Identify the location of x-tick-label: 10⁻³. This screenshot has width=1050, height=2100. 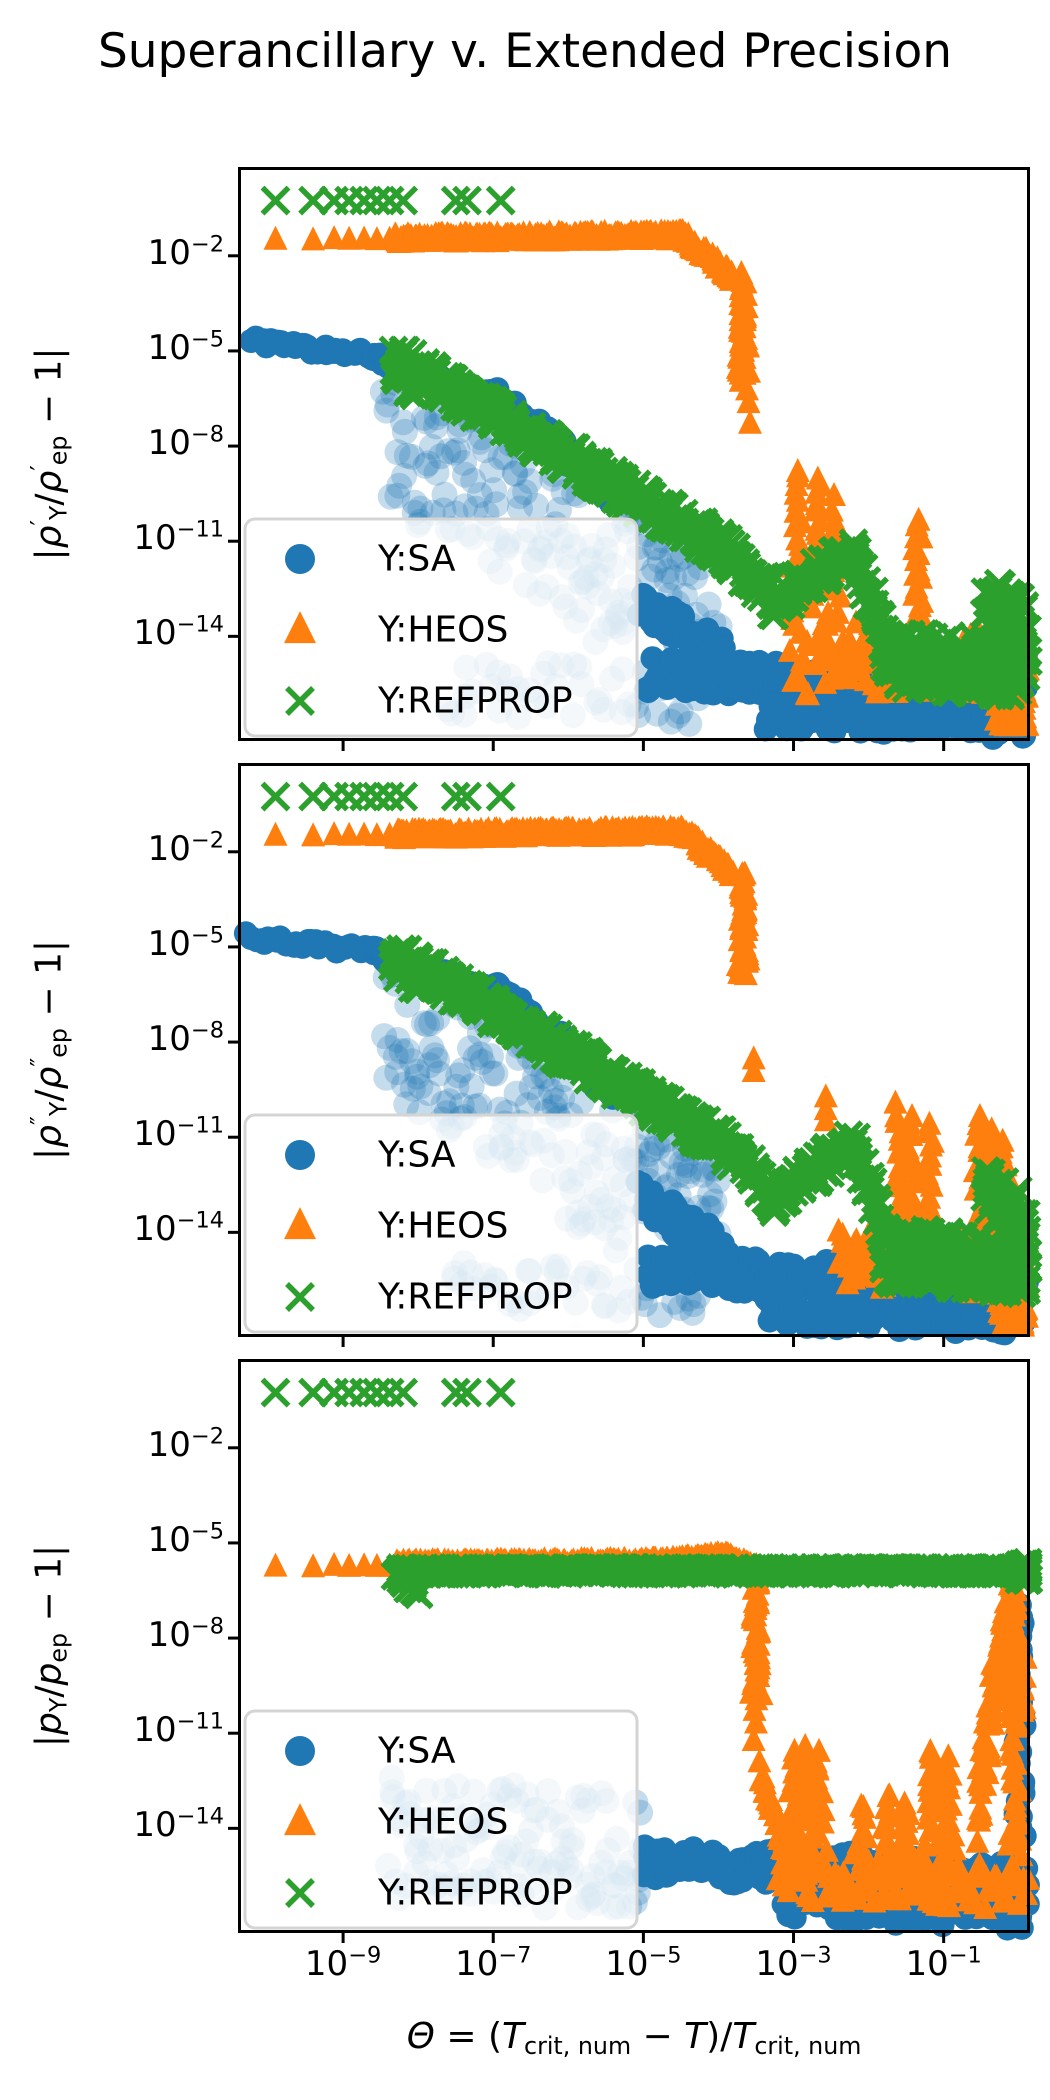
(793, 1963).